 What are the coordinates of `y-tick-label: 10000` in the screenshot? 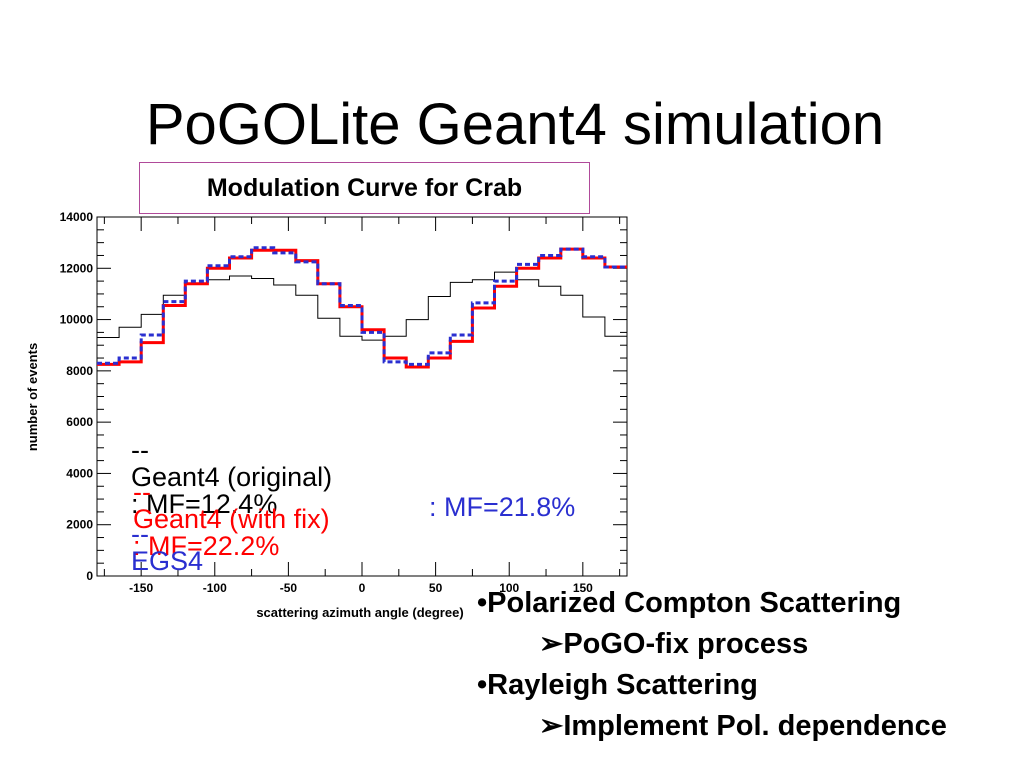 It's located at (77, 320).